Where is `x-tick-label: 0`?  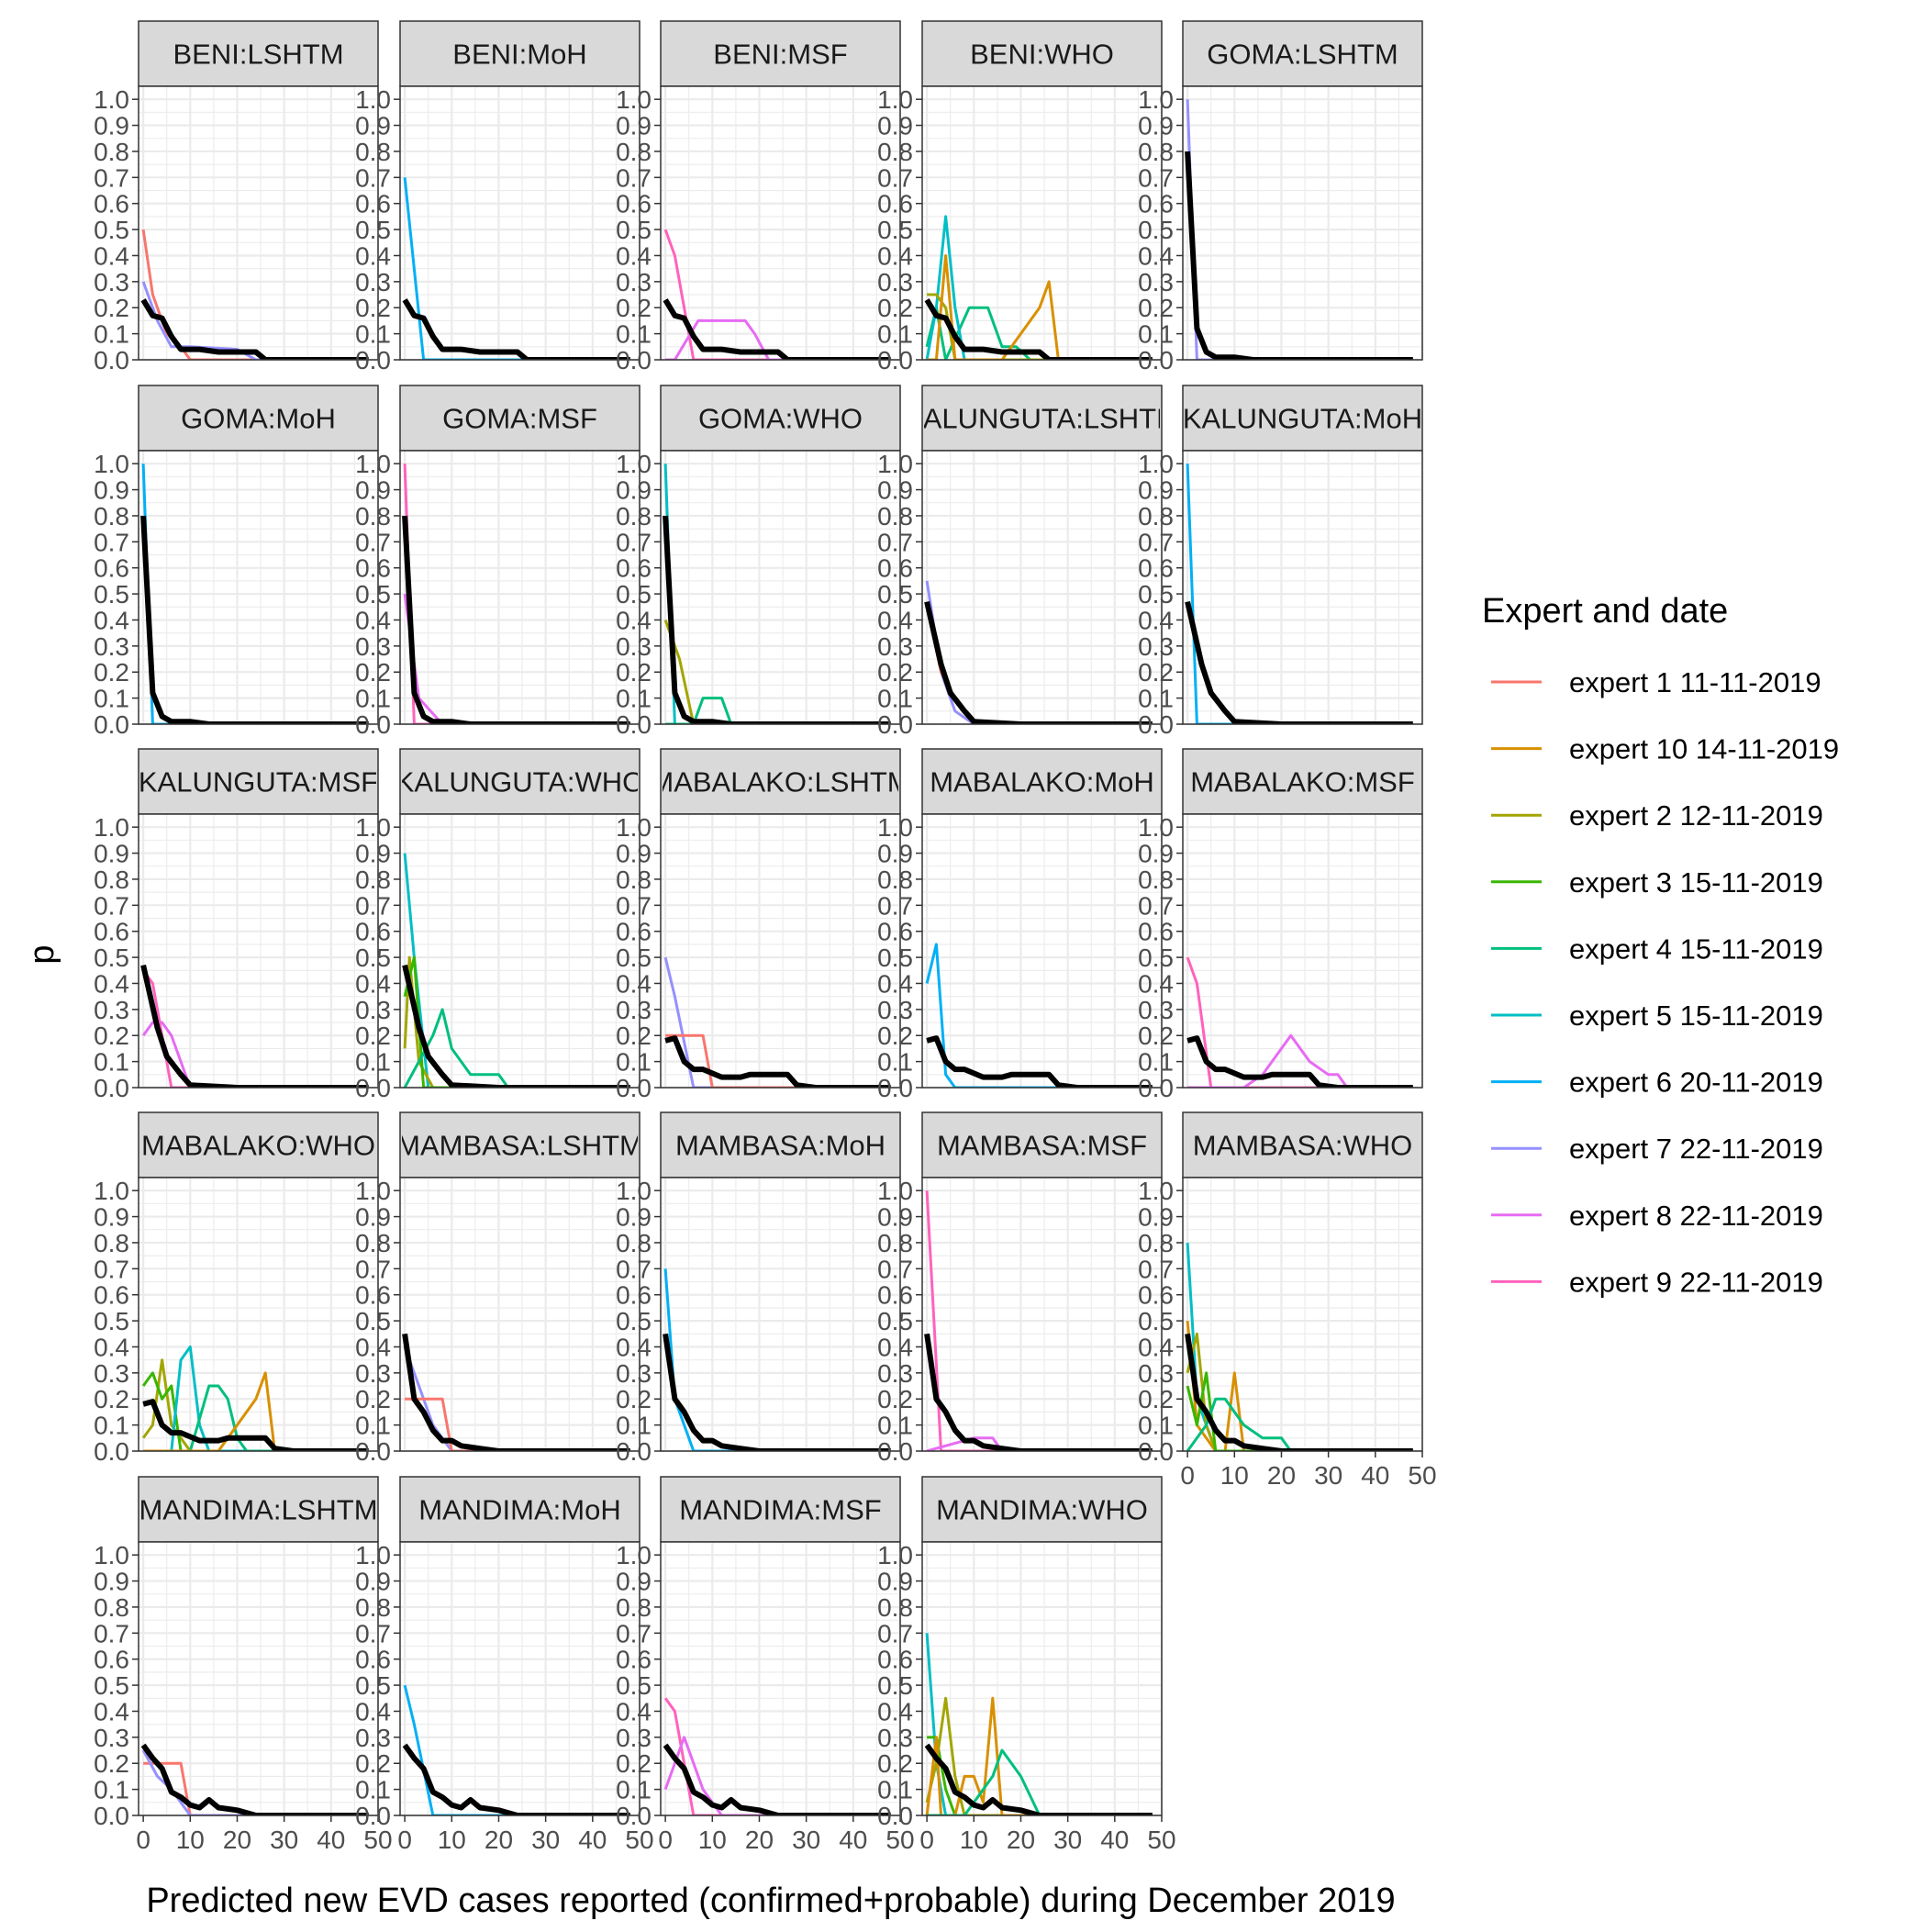 x-tick-label: 0 is located at coordinates (404, 1840).